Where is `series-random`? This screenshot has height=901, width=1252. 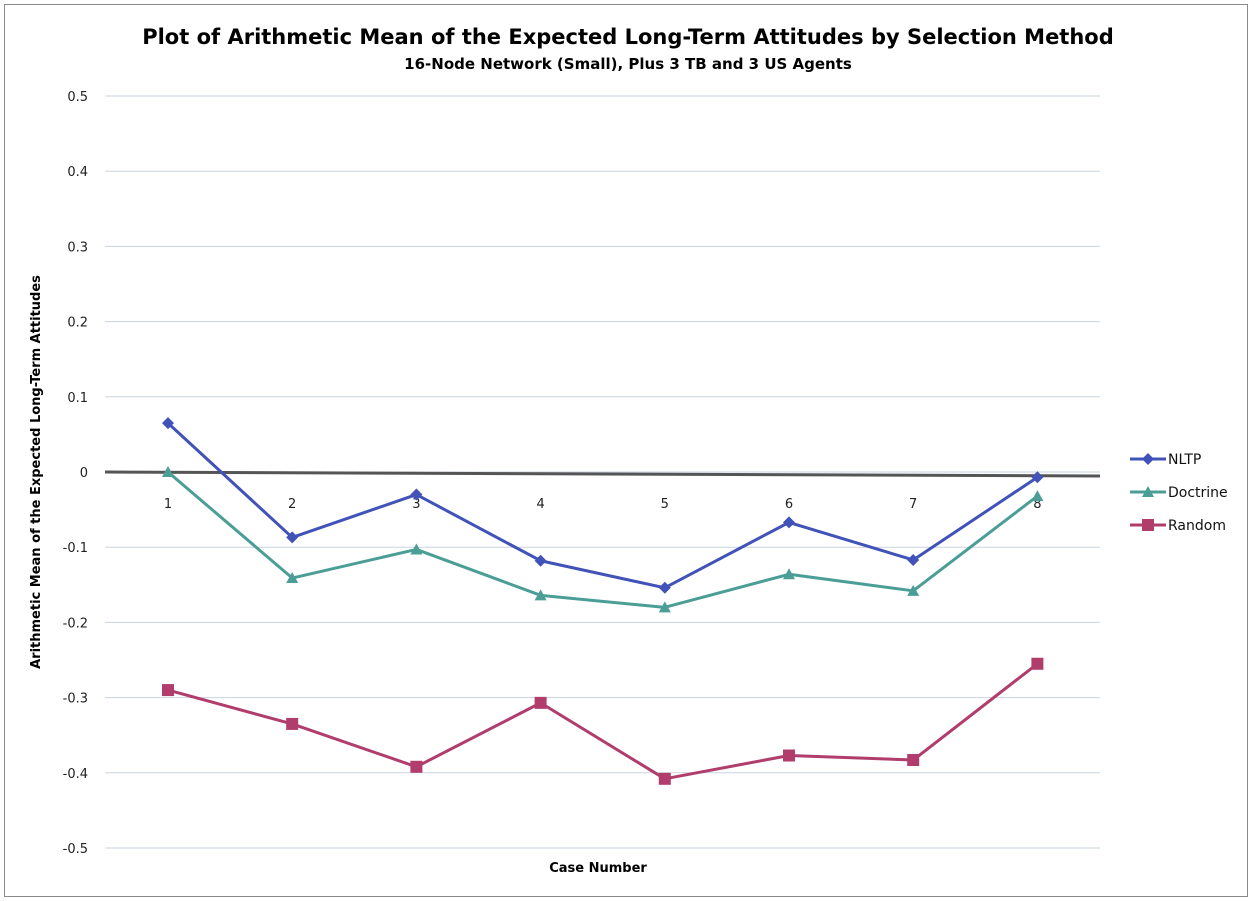
series-random is located at coordinates (603, 721).